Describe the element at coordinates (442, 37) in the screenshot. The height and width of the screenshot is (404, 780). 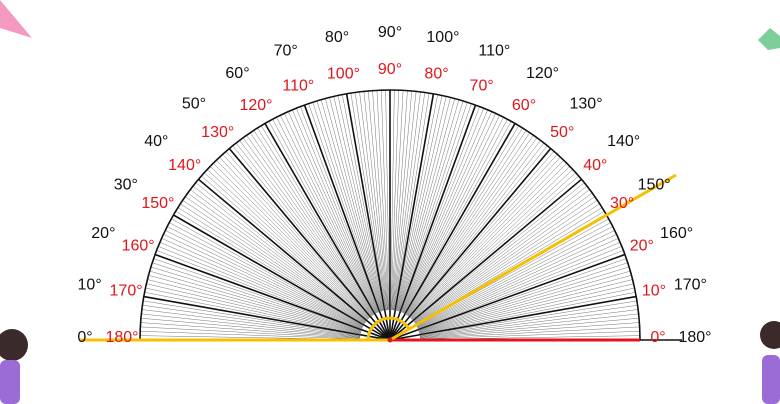
I see `outer-label: 100°` at that location.